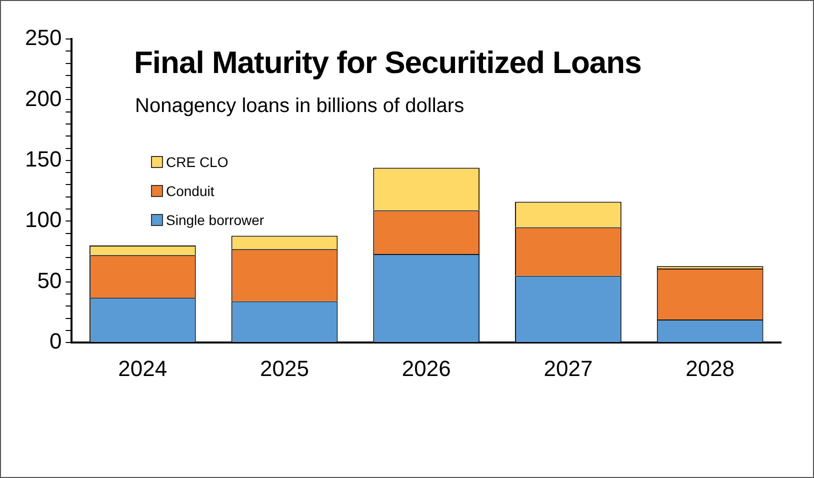 The width and height of the screenshot is (814, 478). What do you see at coordinates (55, 341) in the screenshot?
I see `y-tick-label: 0` at bounding box center [55, 341].